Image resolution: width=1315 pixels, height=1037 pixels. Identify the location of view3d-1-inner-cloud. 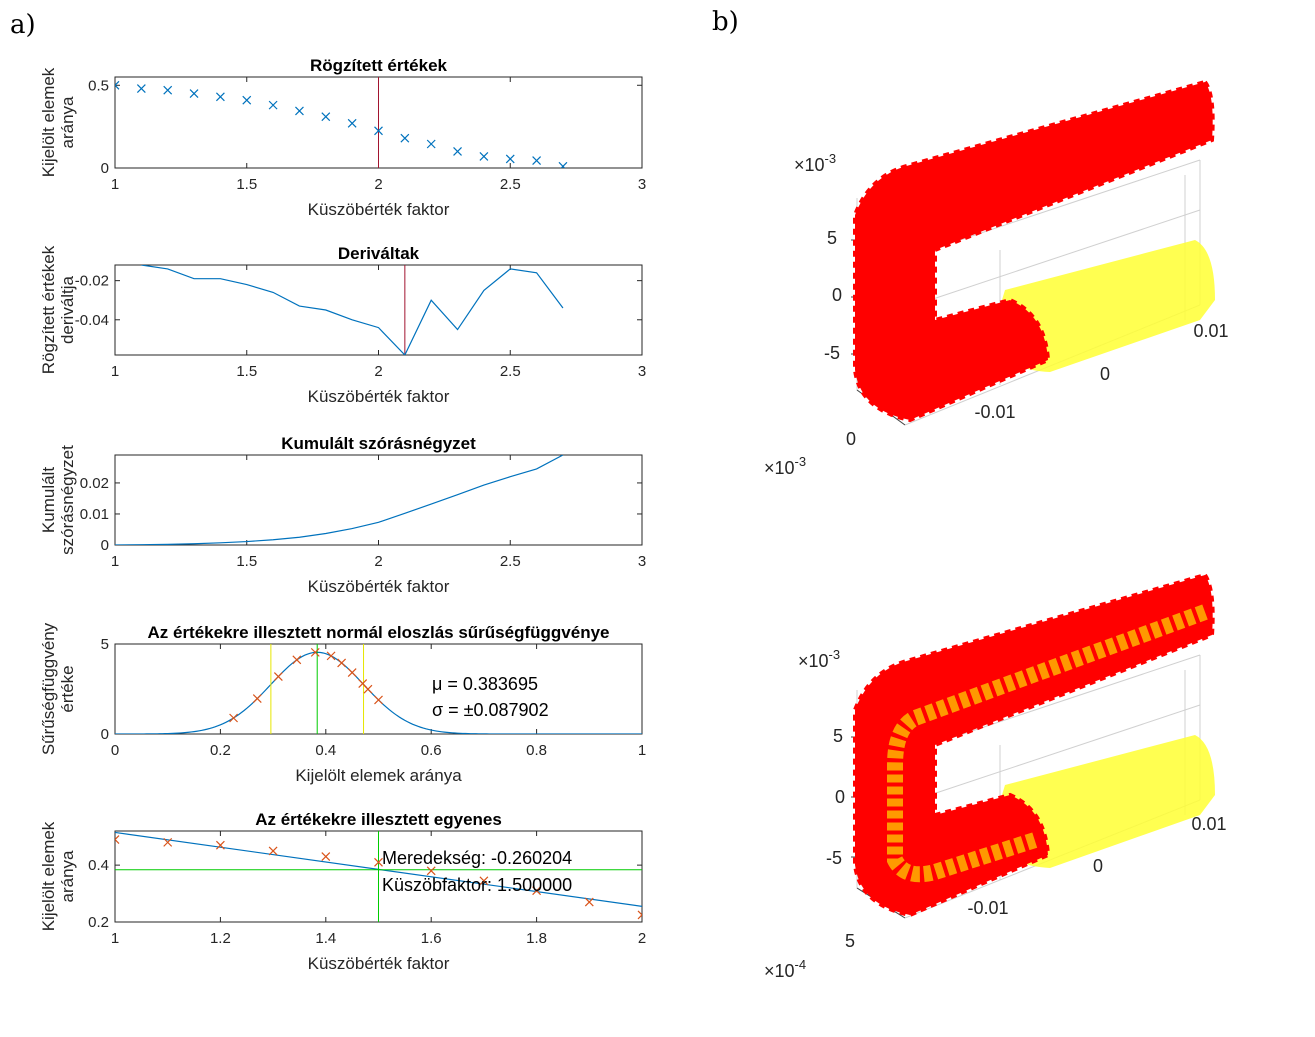
(1102, 306).